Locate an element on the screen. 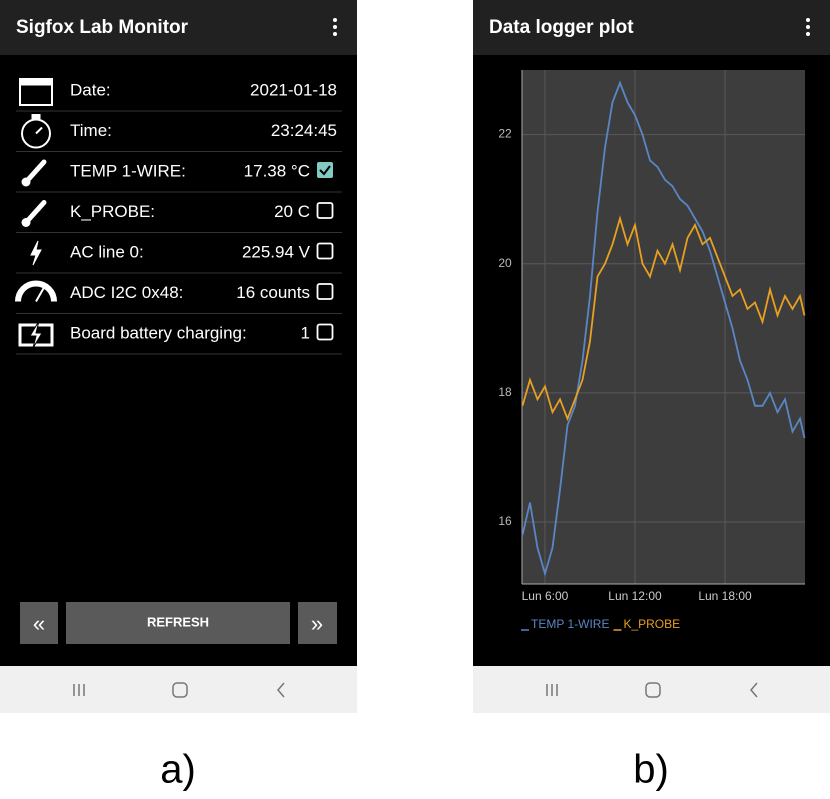  legend-label: TEMP 1-WIRE is located at coordinates (570, 624).